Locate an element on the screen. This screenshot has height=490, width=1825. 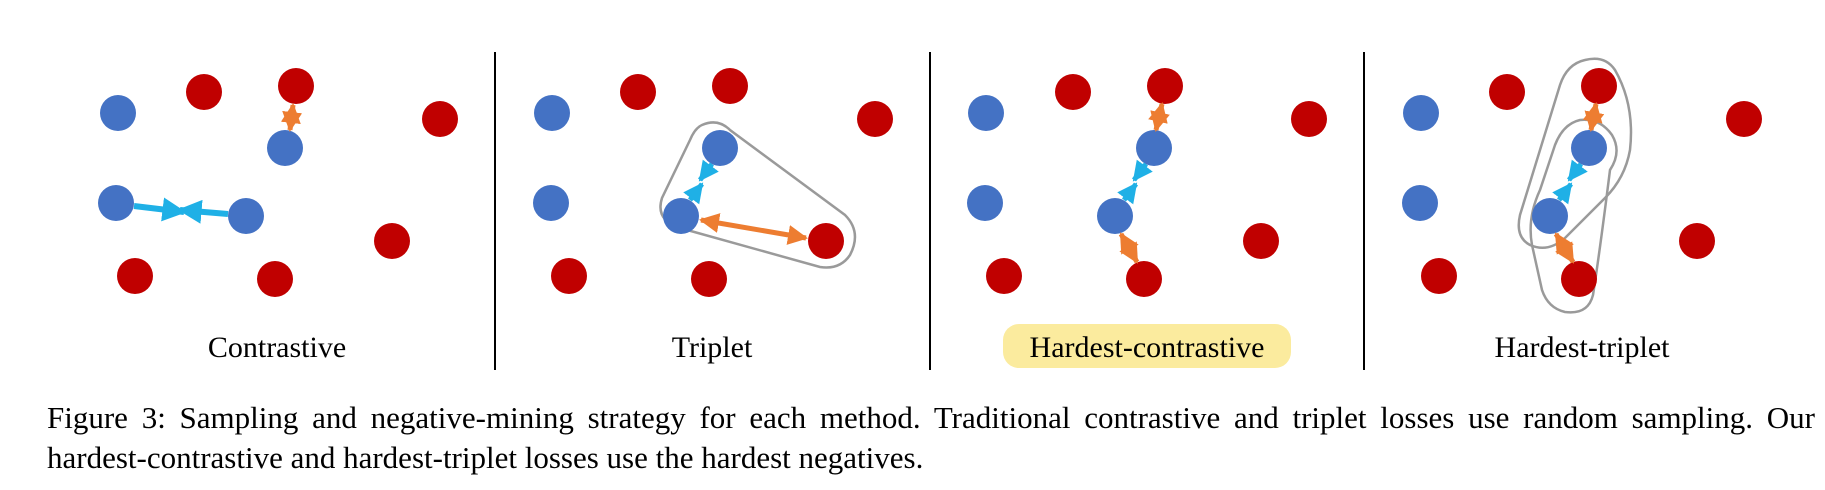
panel-label-hardest-contrastive: Hardest-contrastive is located at coordinates (1147, 347).